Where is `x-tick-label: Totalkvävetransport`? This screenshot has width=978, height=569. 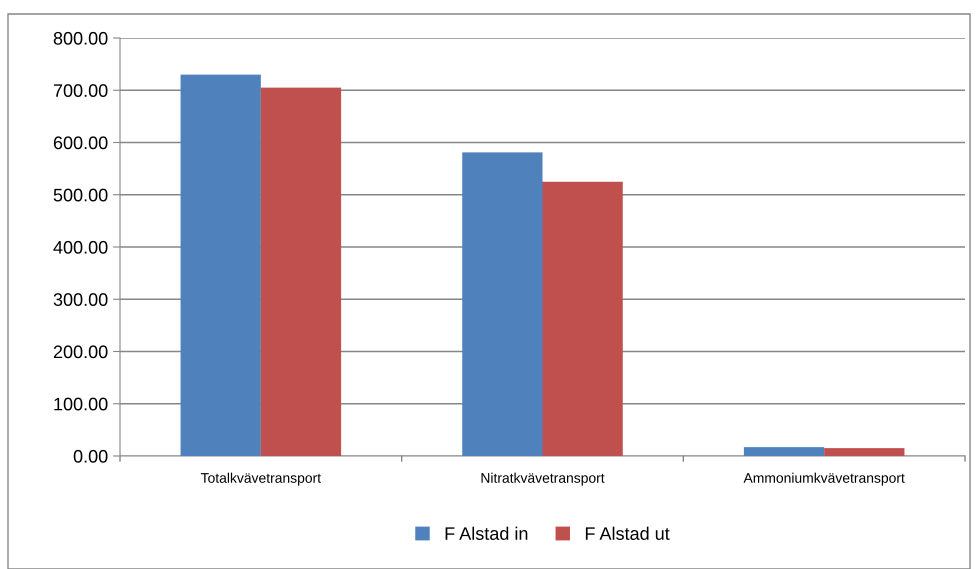 x-tick-label: Totalkvävetransport is located at coordinates (260, 479).